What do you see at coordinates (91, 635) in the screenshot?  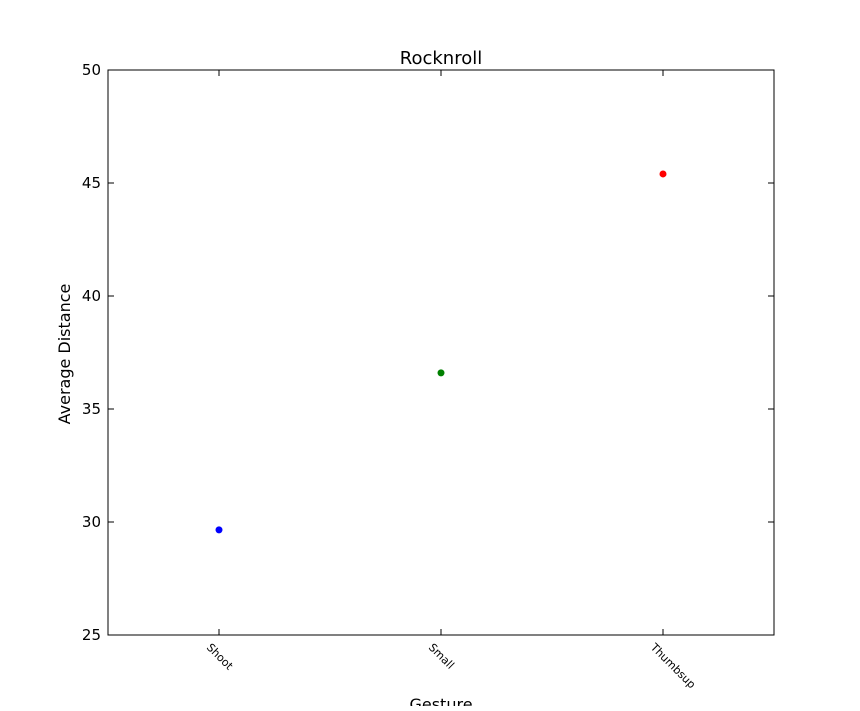 I see `y-tick-label: 25` at bounding box center [91, 635].